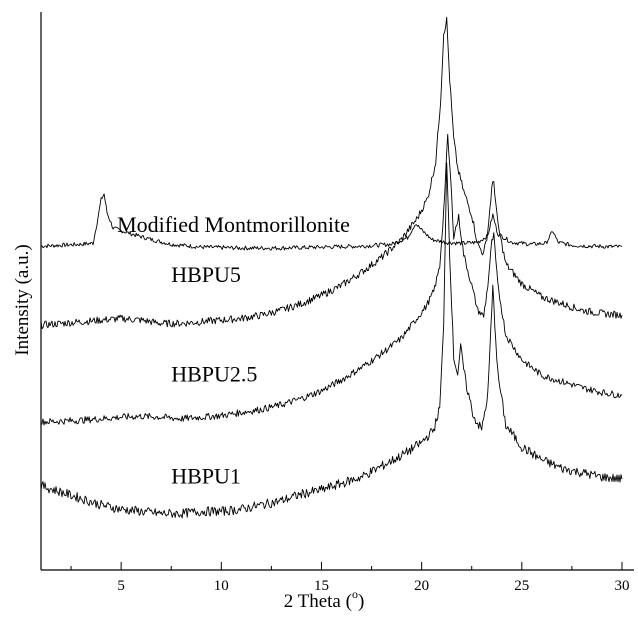  I want to click on x-tick-label: 30, so click(621, 586).